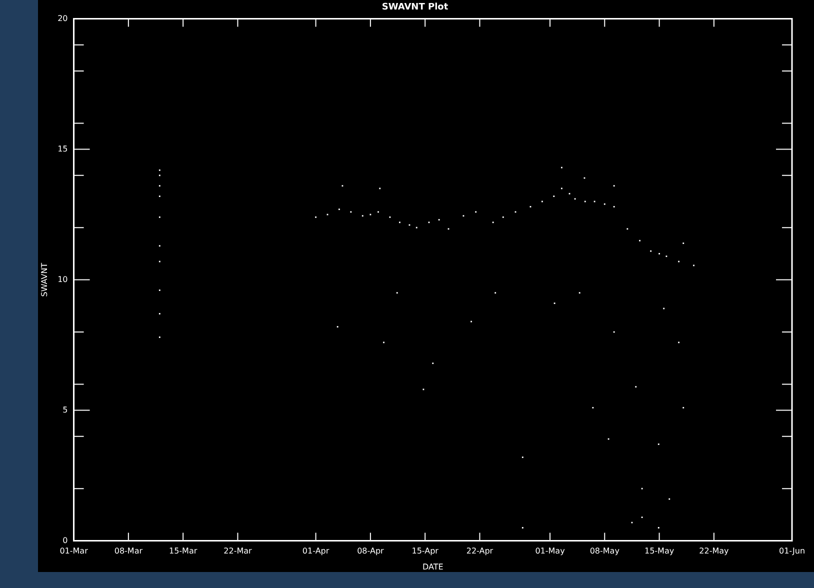 This screenshot has height=588, width=814. I want to click on y-axis-title: SWAVNT, so click(44, 279).